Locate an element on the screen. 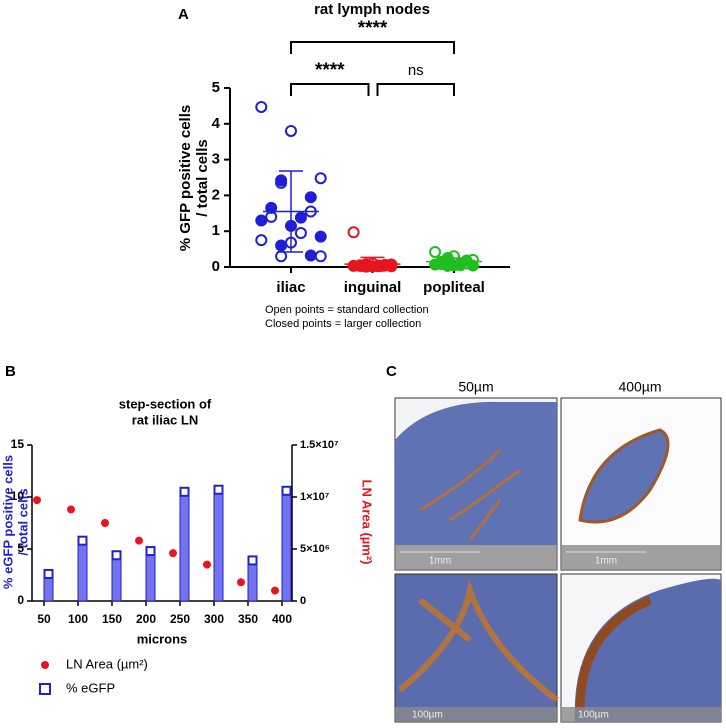 Image resolution: width=726 pixels, height=728 pixels. panel-label: B is located at coordinates (10, 371).